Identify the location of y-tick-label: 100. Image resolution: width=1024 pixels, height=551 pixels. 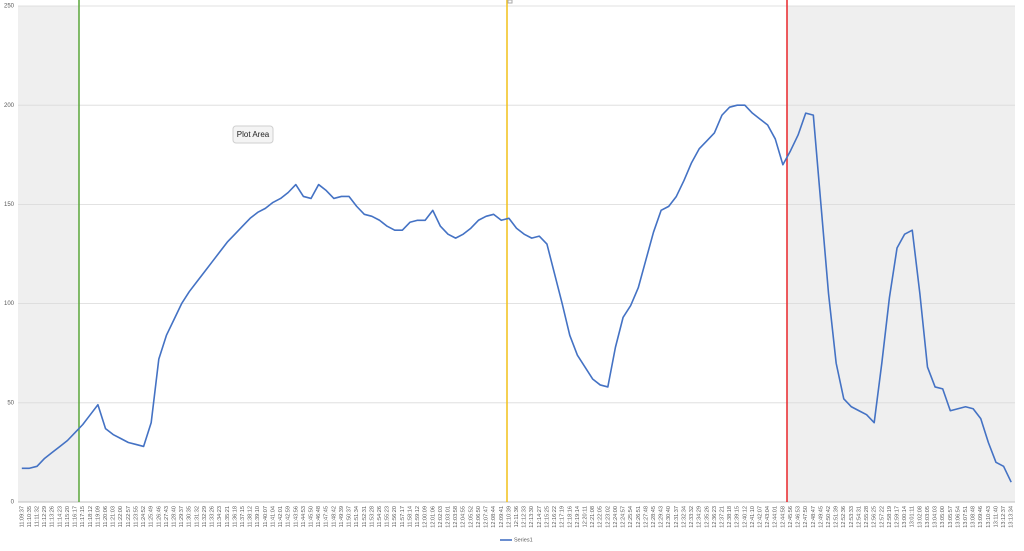
(9, 304).